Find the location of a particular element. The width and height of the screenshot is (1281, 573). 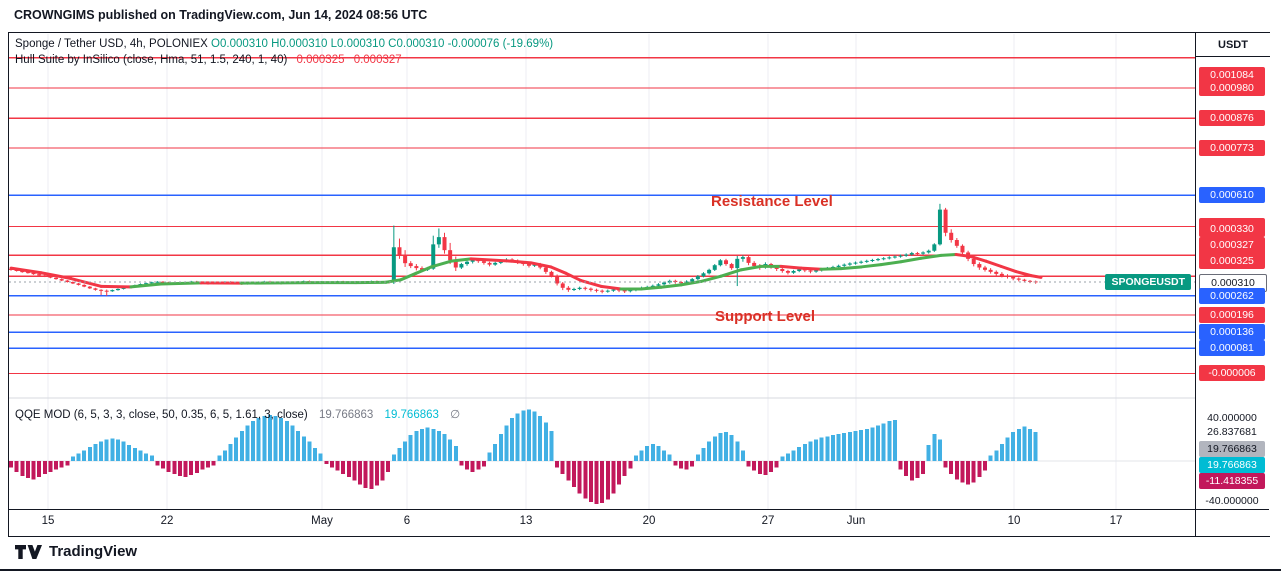

date-axis-tick: 17 is located at coordinates (1116, 521).